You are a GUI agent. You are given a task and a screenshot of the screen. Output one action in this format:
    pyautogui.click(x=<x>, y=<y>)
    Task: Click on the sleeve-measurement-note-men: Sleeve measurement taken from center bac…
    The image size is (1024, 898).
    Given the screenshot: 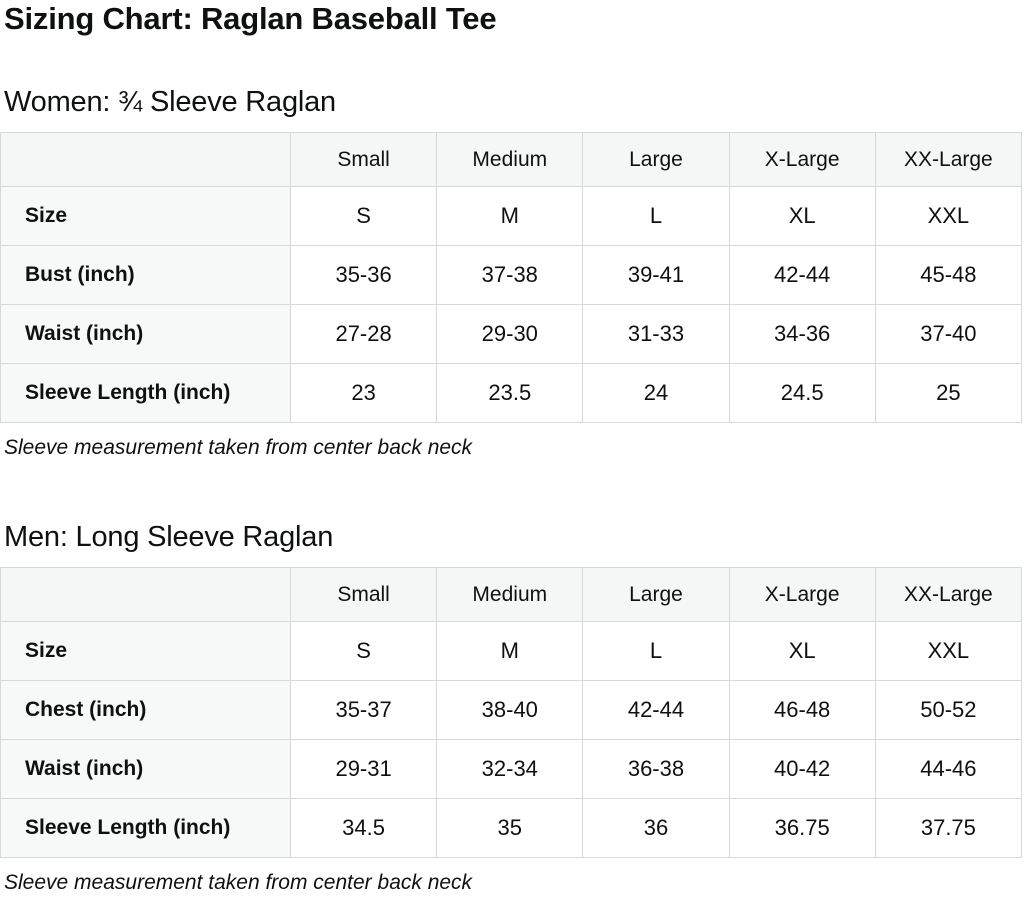 What is the action you would take?
    pyautogui.click(x=238, y=882)
    